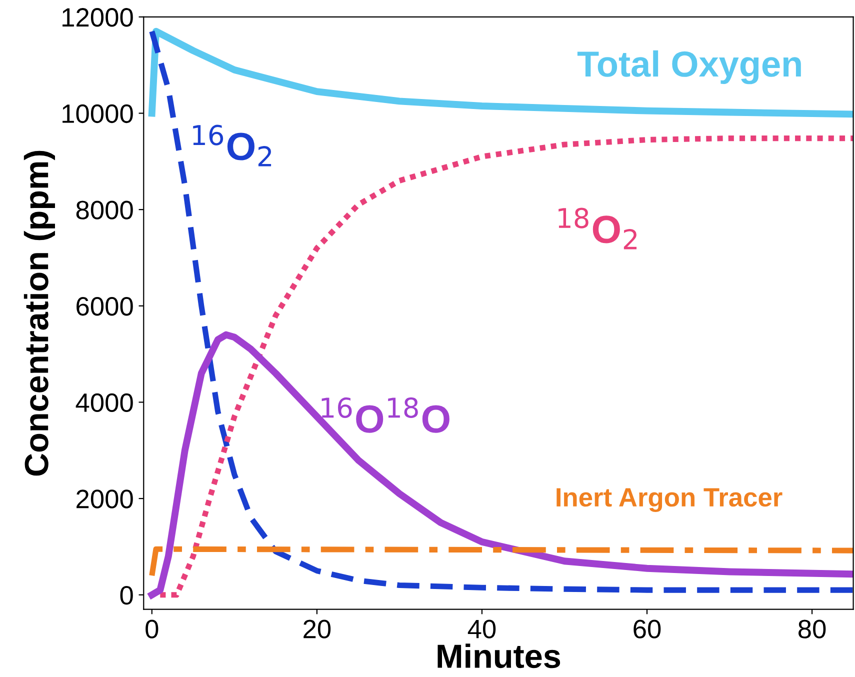 This screenshot has height=677, width=855. What do you see at coordinates (152, 629) in the screenshot?
I see `x-tick-label: 0` at bounding box center [152, 629].